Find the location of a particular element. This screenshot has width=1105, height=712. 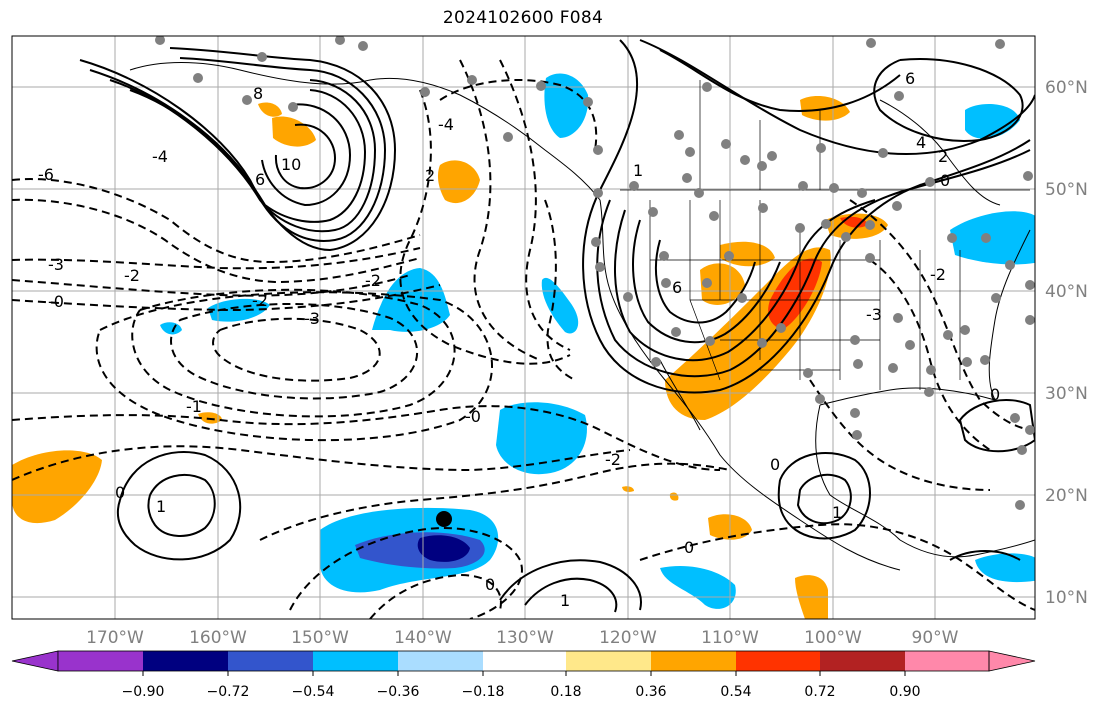

chart-title: 2024102600 F084 is located at coordinates (523, 18).